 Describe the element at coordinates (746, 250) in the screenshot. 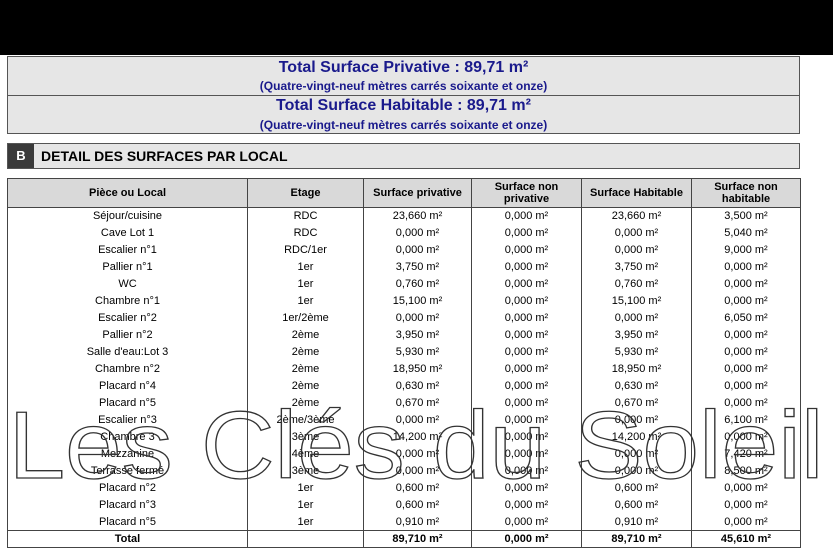

I see `table-cell: 9,000 m²` at that location.